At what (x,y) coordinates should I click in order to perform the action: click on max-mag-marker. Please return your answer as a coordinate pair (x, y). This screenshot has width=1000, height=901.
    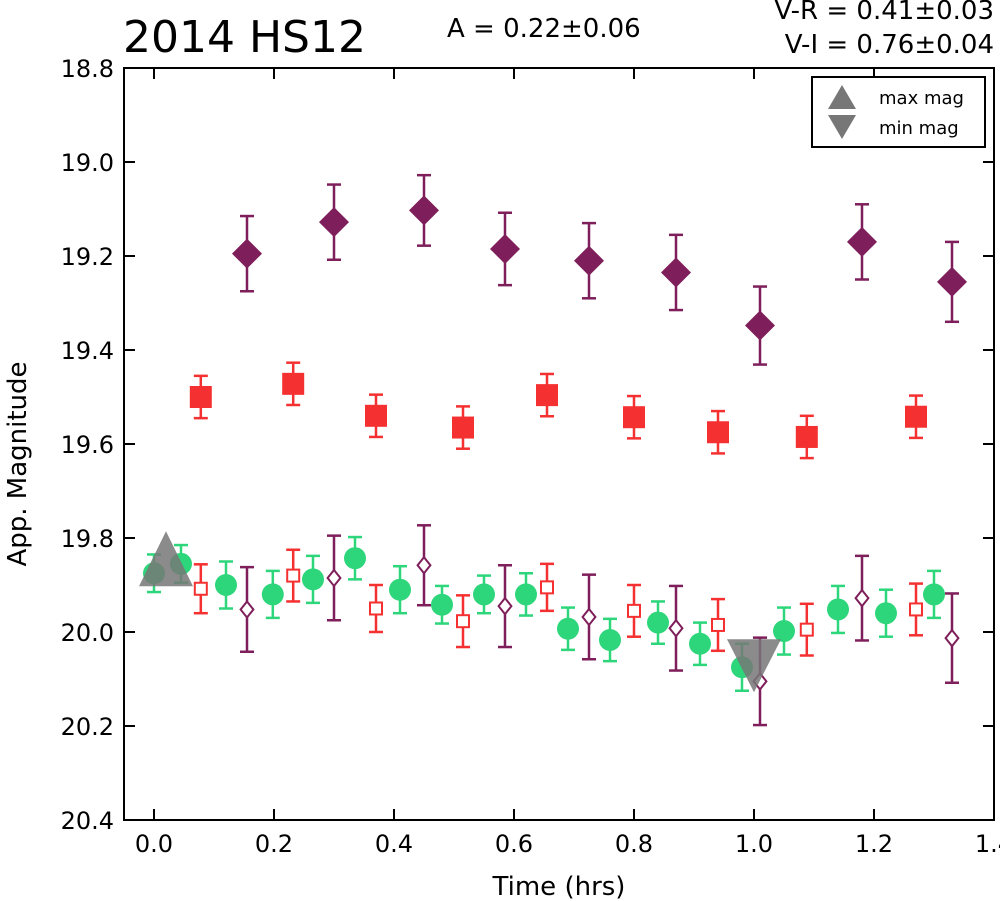
    Looking at the image, I should click on (166, 559).